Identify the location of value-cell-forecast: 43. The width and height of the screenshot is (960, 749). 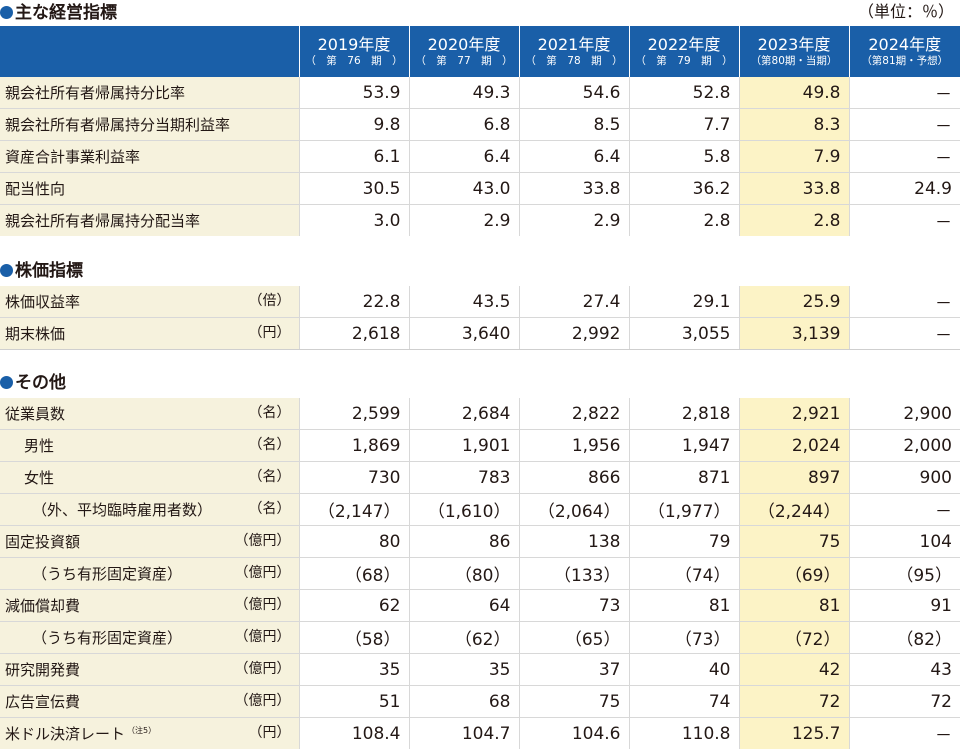
(904, 669).